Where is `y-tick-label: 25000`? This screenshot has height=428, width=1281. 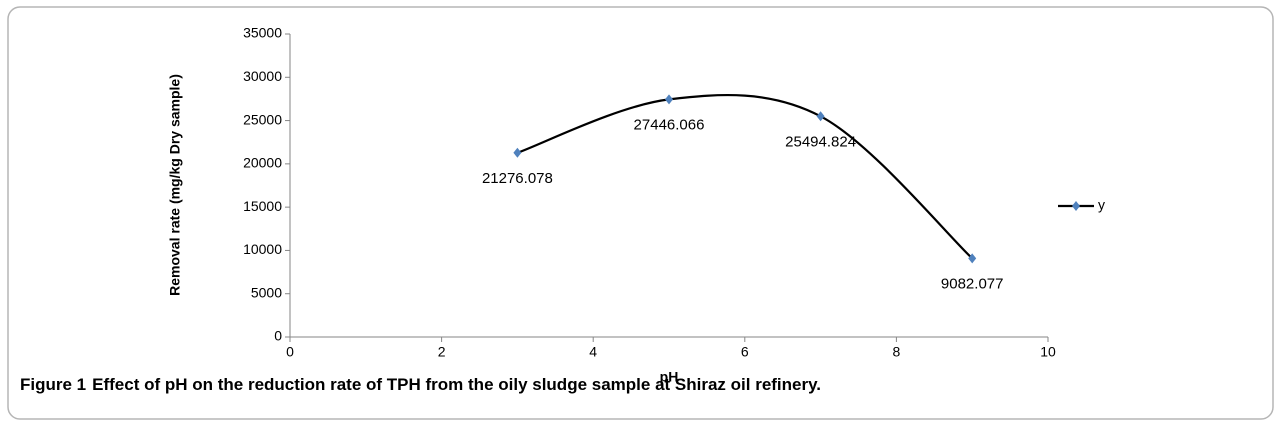
y-tick-label: 25000 is located at coordinates (262, 119).